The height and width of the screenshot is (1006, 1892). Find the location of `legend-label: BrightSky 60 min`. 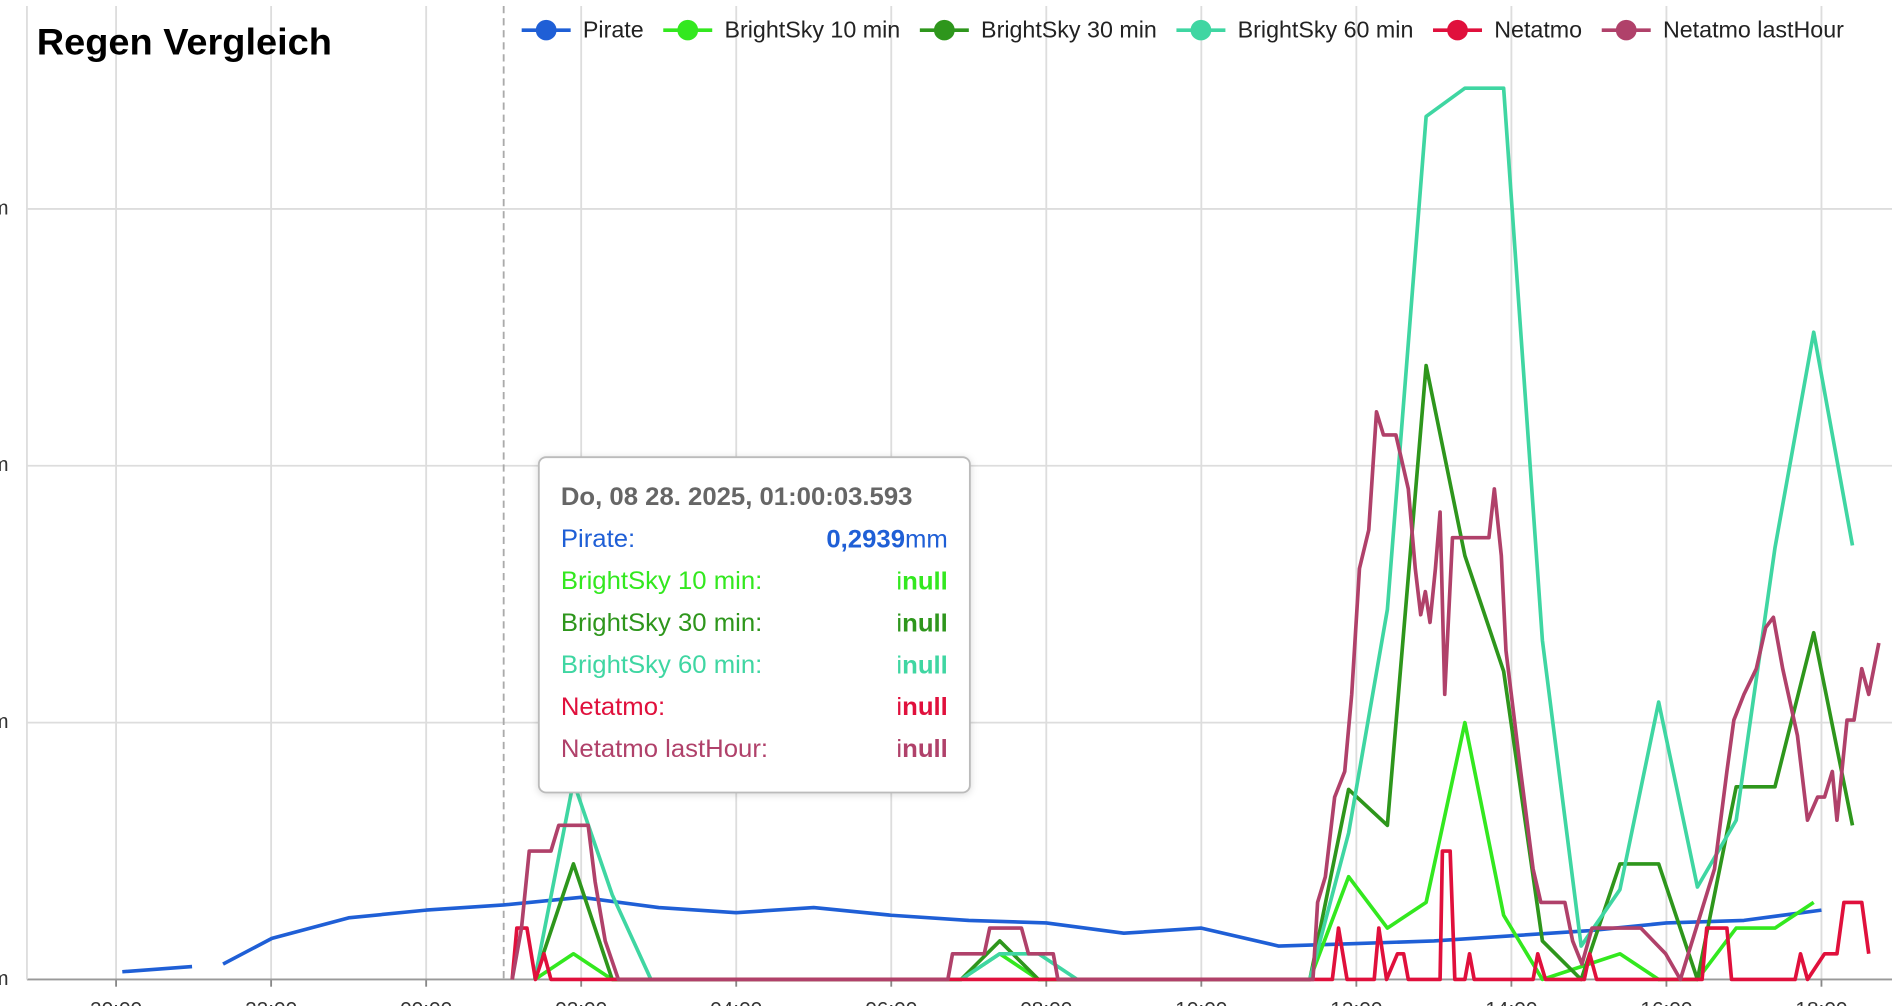

legend-label: BrightSky 60 min is located at coordinates (1326, 30).